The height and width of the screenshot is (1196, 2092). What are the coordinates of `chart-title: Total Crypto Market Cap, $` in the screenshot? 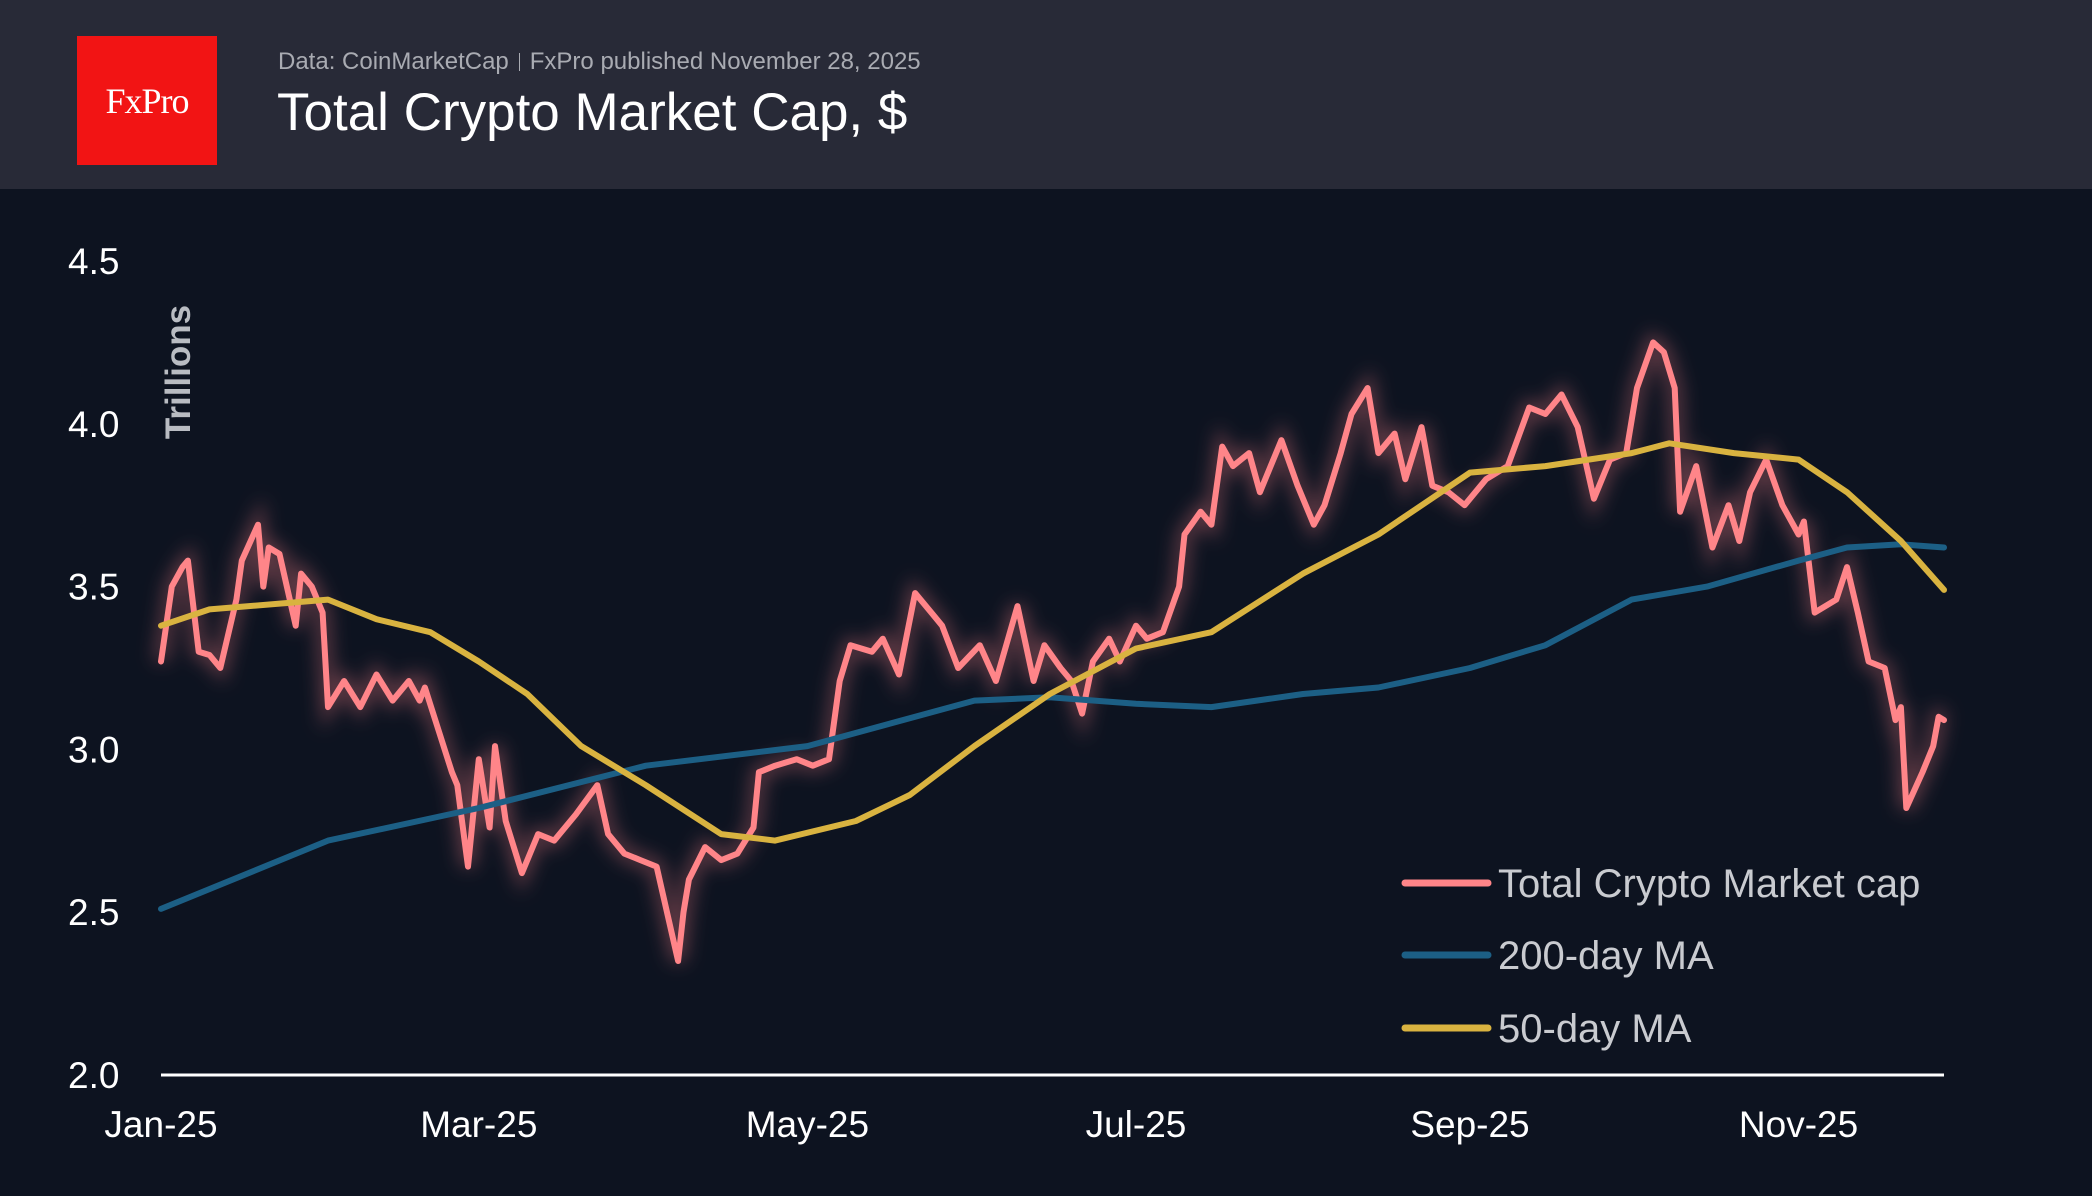 It's located at (592, 112).